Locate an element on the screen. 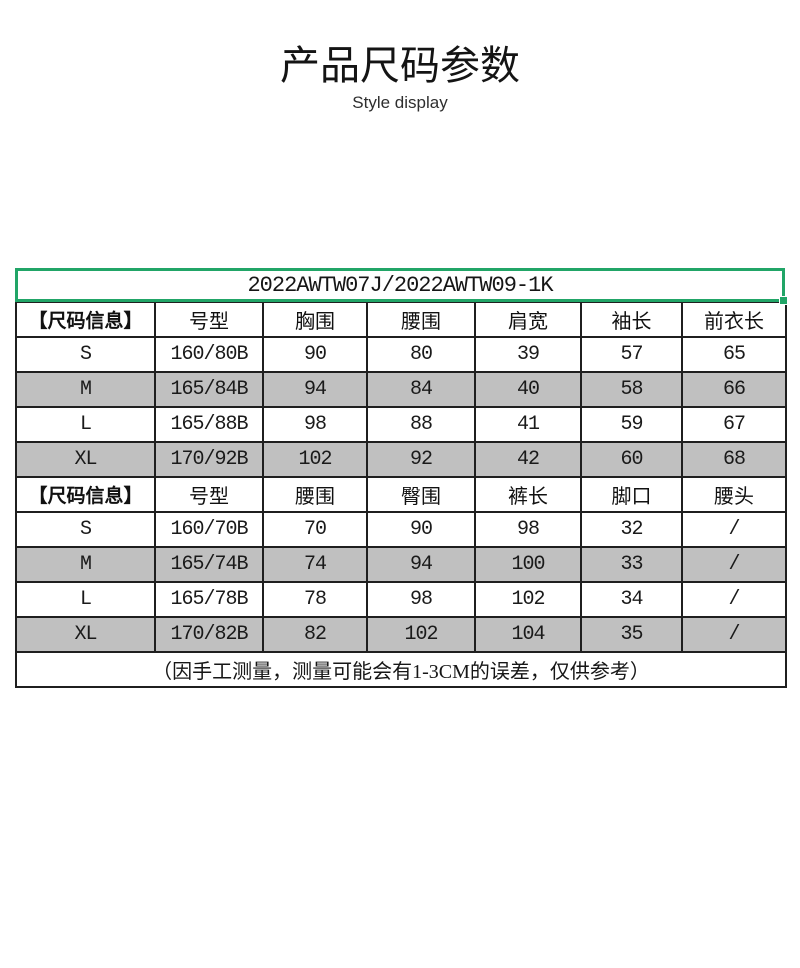 The width and height of the screenshot is (800, 968). size-cell: 104 is located at coordinates (528, 634).